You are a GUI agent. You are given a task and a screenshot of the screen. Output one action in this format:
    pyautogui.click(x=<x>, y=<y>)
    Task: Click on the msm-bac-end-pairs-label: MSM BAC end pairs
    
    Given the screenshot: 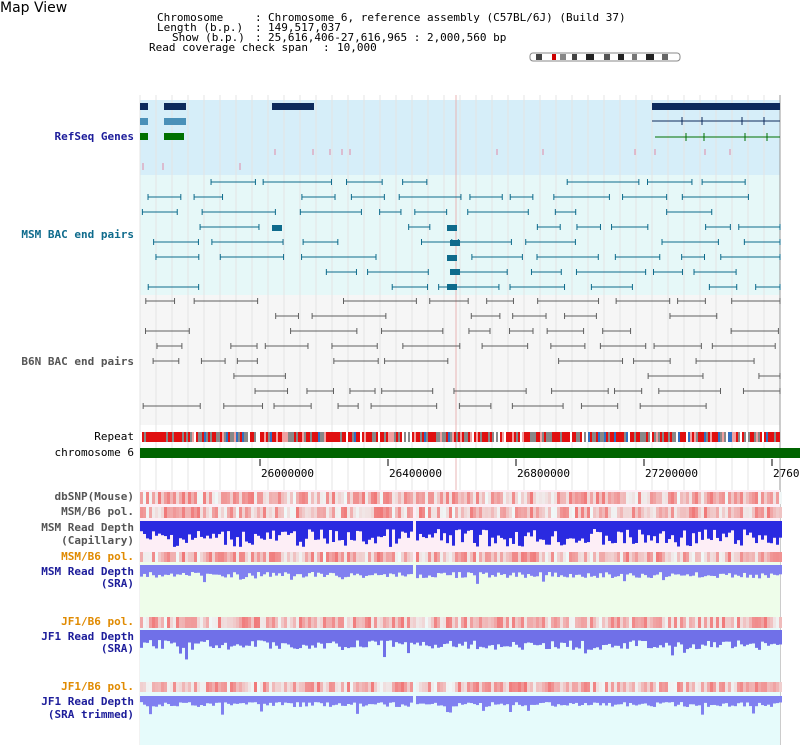 What is the action you would take?
    pyautogui.click(x=77, y=234)
    